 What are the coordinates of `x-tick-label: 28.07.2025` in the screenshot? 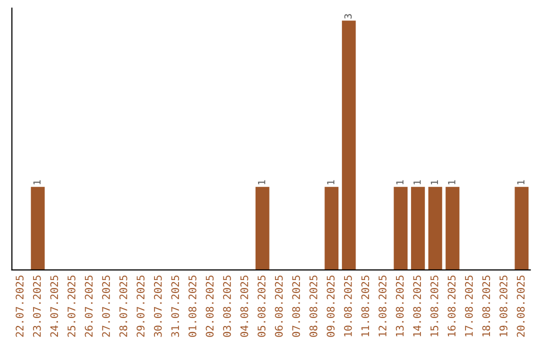 It's located at (123, 306).